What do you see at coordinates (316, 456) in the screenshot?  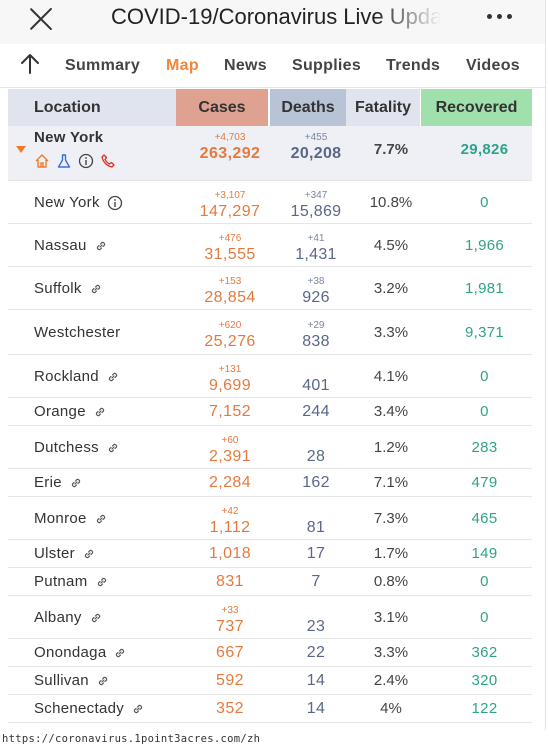 I see `deaths-value: 28` at bounding box center [316, 456].